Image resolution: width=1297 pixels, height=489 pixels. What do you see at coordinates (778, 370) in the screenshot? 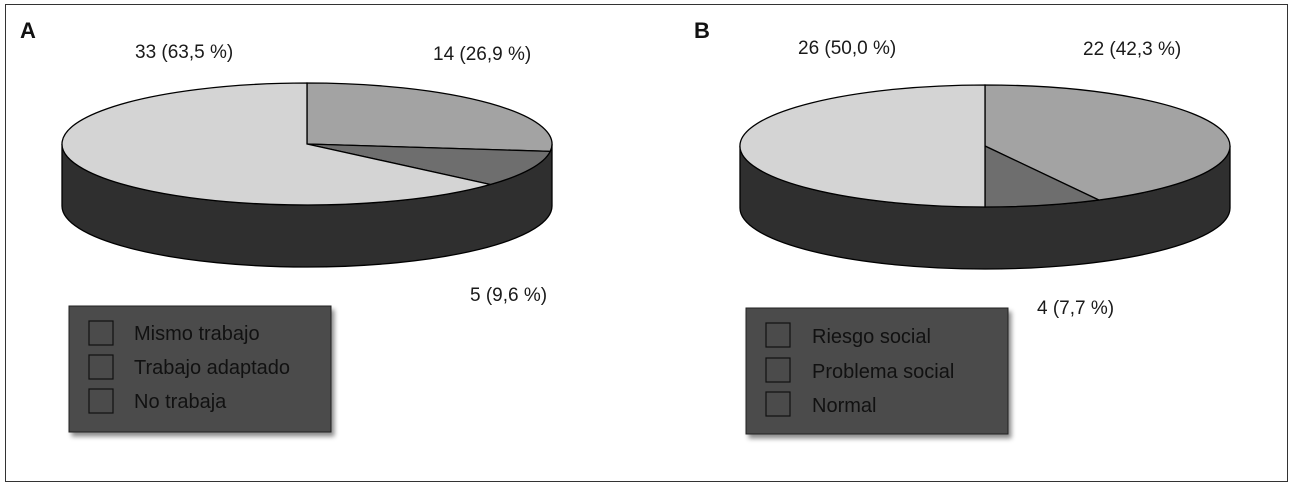
I see `legend-swatch-b-problema-social` at bounding box center [778, 370].